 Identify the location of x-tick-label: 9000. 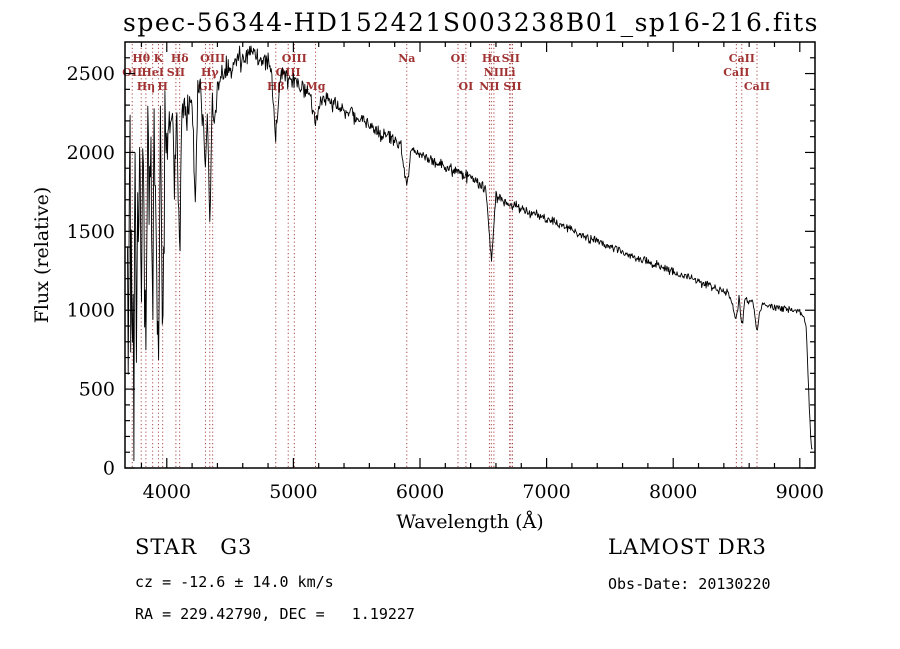
(800, 492).